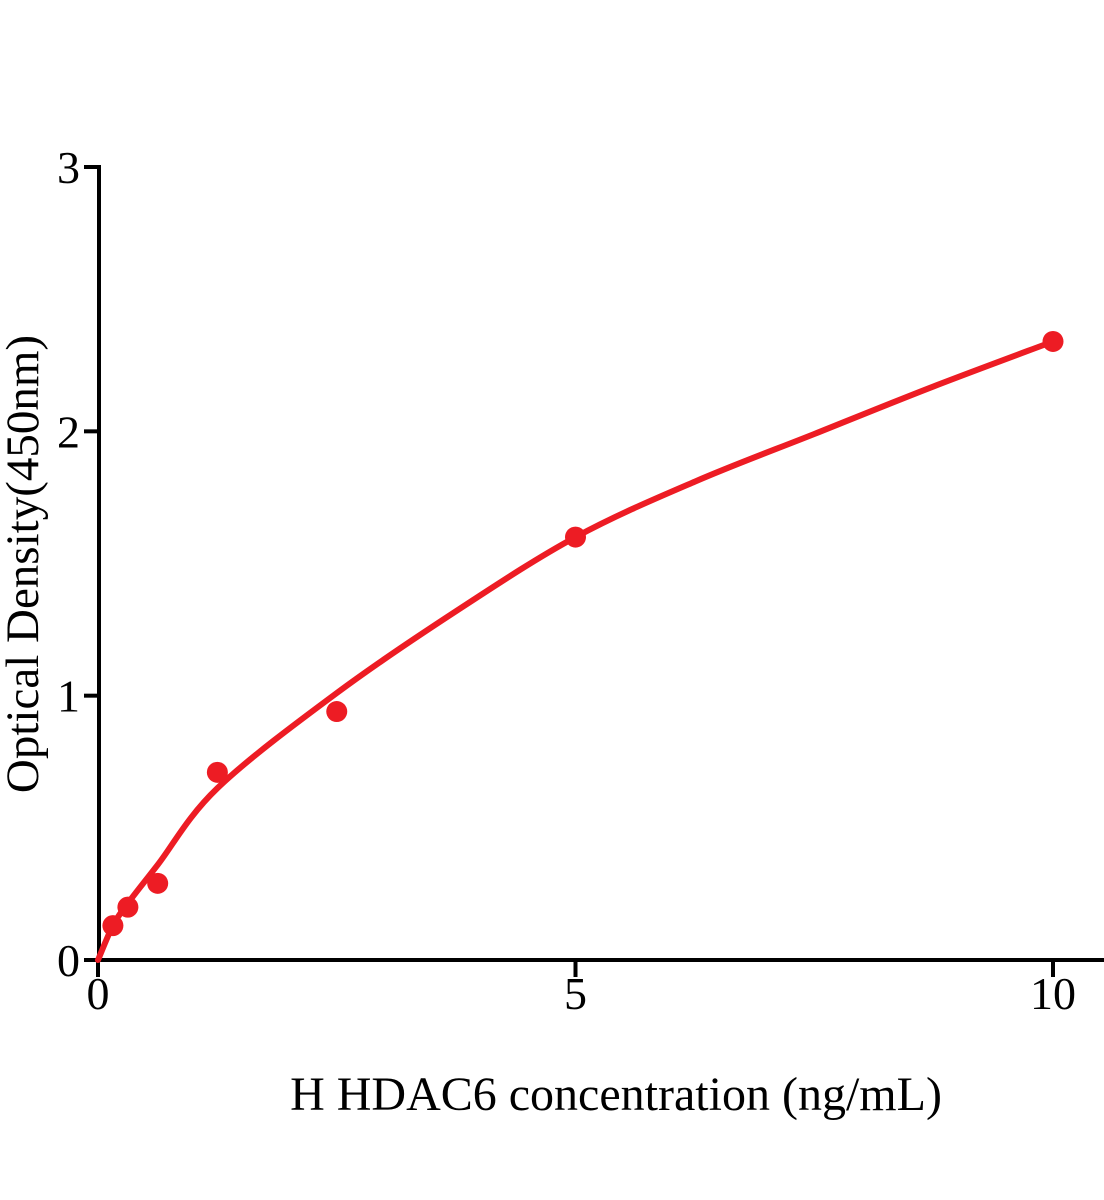 The image size is (1104, 1200). I want to click on y-tick-label: 2, so click(68, 431).